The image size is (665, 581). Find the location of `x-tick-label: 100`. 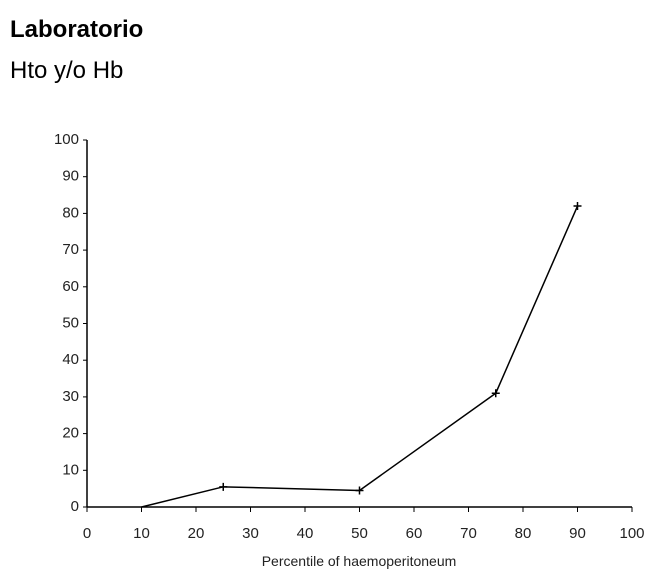

x-tick-label: 100 is located at coordinates (631, 533).